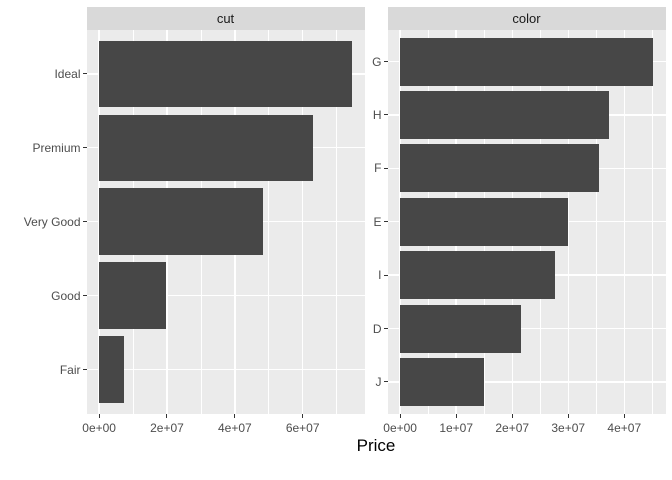 The image size is (672, 480). I want to click on bar-very-good, so click(181, 222).